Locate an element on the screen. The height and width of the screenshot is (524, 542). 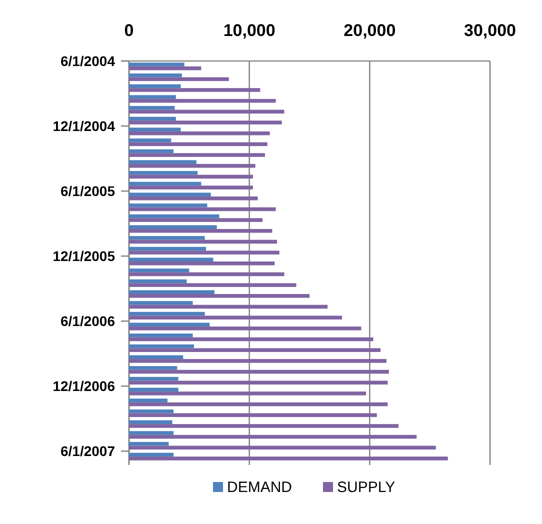
legend-label: DEMAND is located at coordinates (259, 487).